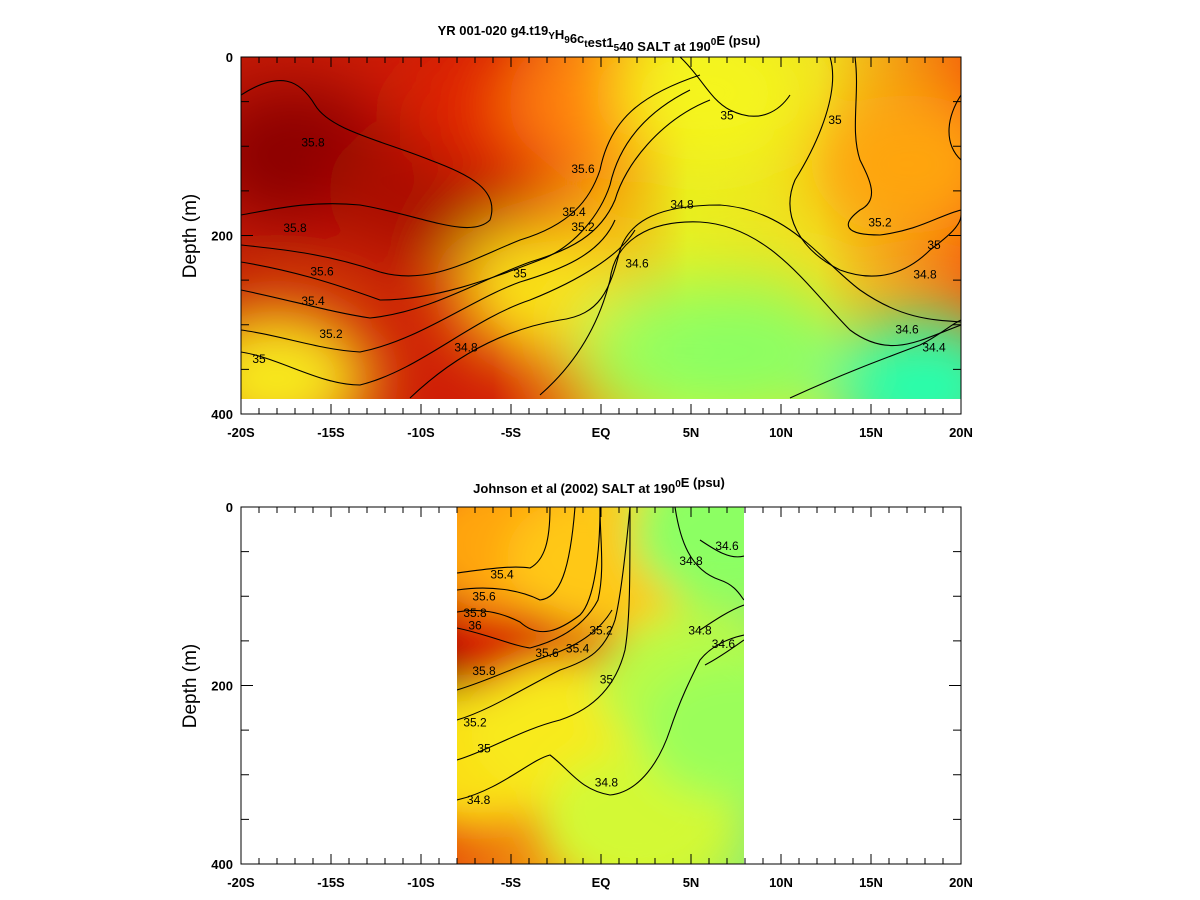  I want to click on contour-label: 34.4, so click(934, 348).